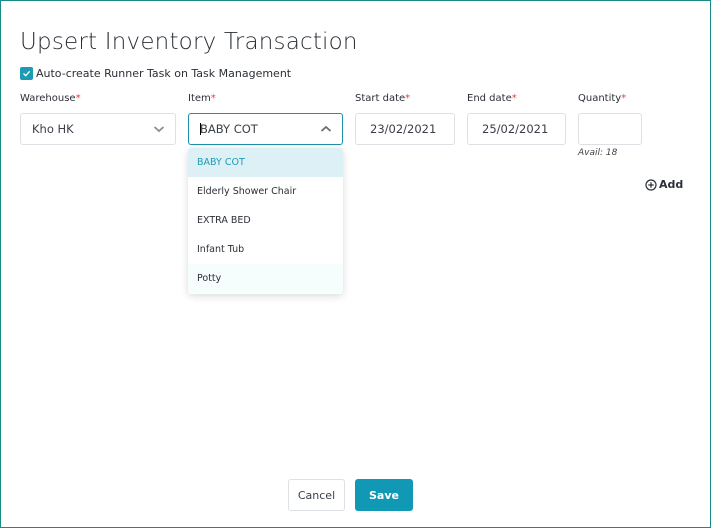 The width and height of the screenshot is (711, 528). What do you see at coordinates (221, 249) in the screenshot?
I see `dropdown-option: Infant Tub` at bounding box center [221, 249].